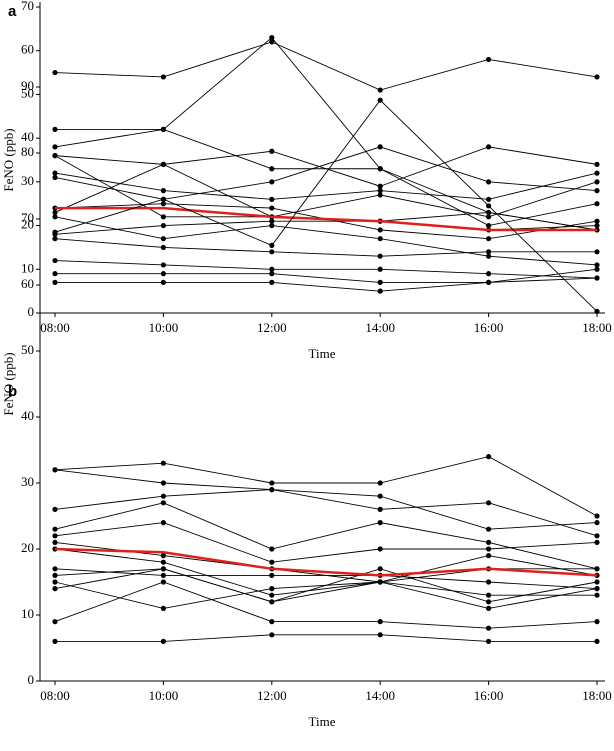  I want to click on panel-label: b, so click(12, 391).